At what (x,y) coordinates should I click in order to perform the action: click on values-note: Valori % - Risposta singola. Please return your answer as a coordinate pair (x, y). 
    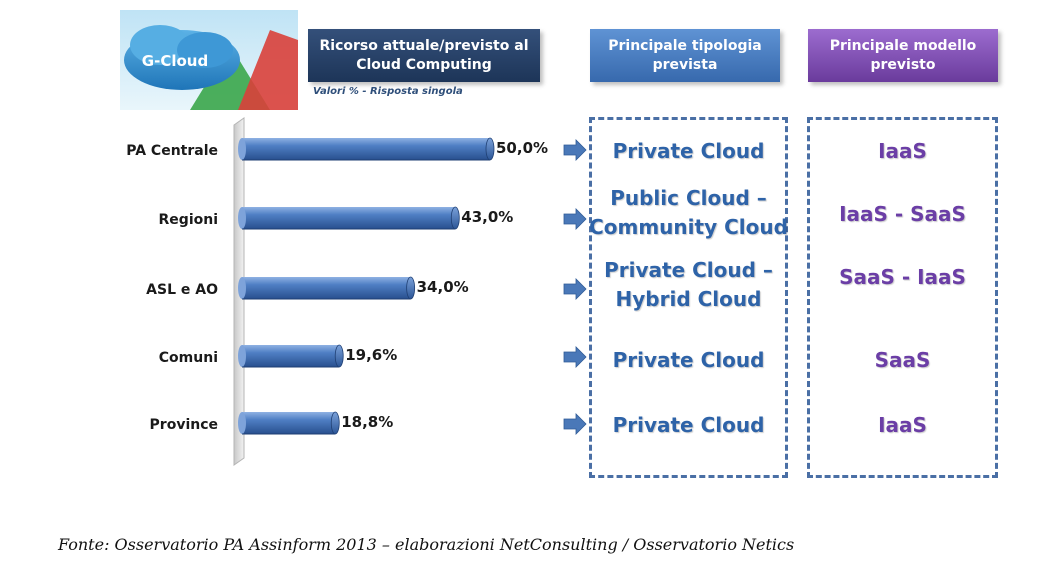
    Looking at the image, I should click on (388, 91).